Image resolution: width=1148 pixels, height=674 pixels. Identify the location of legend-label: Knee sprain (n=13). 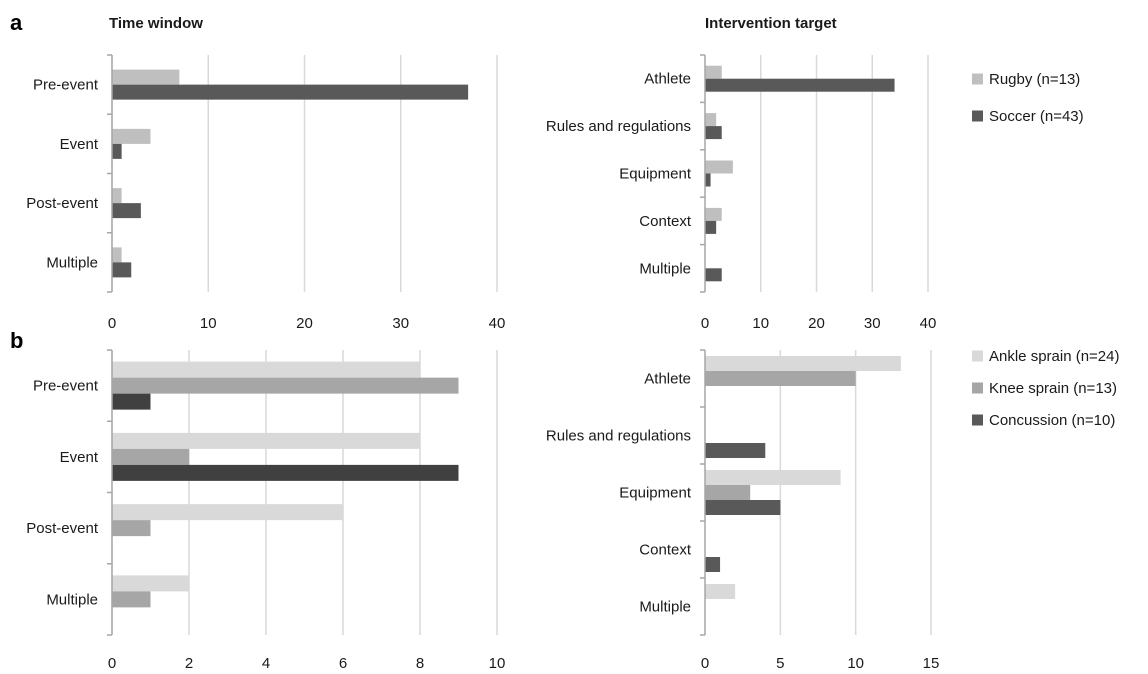
(1053, 388).